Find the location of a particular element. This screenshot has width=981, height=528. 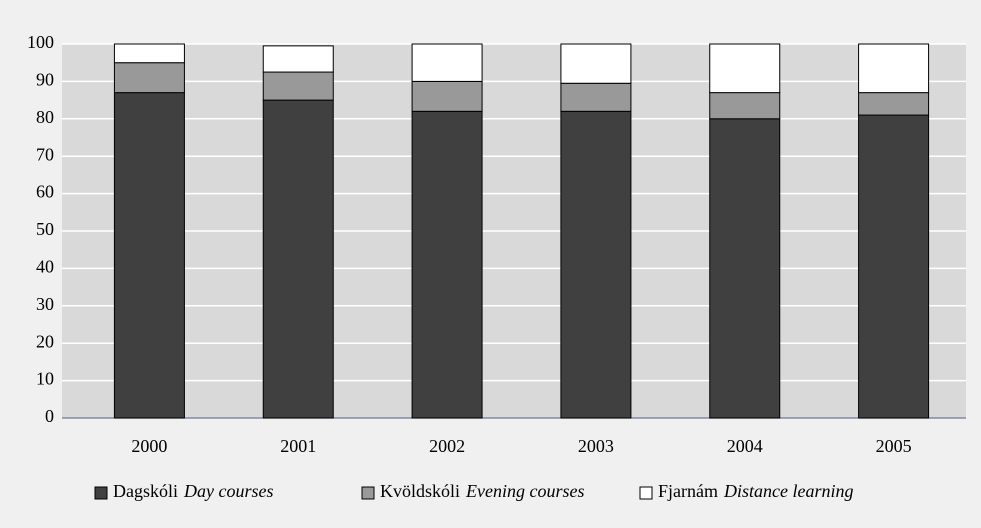

x-tick-label: 2002 is located at coordinates (447, 446).